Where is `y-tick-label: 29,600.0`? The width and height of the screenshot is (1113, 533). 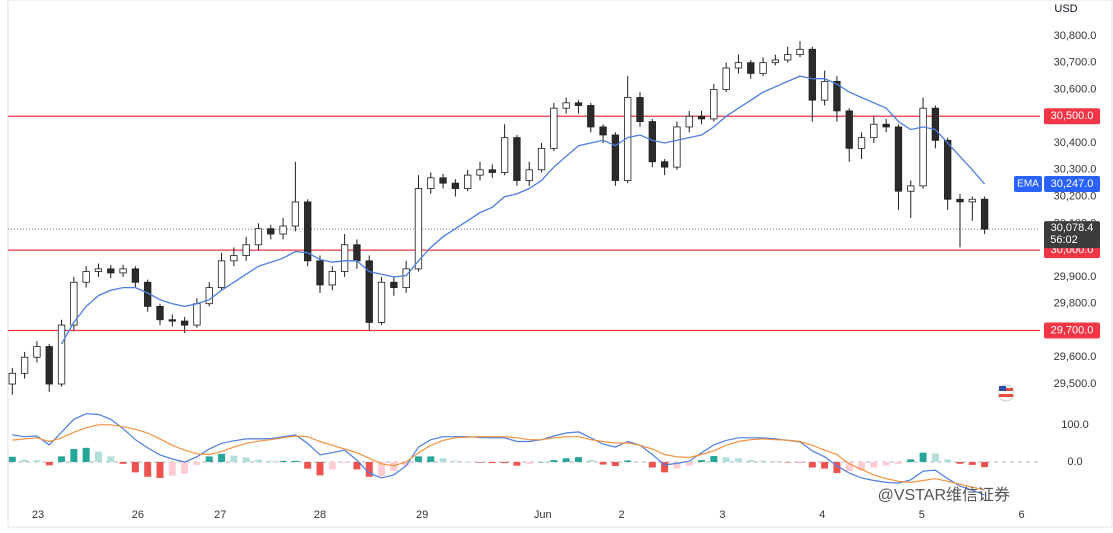 y-tick-label: 29,600.0 is located at coordinates (1075, 357).